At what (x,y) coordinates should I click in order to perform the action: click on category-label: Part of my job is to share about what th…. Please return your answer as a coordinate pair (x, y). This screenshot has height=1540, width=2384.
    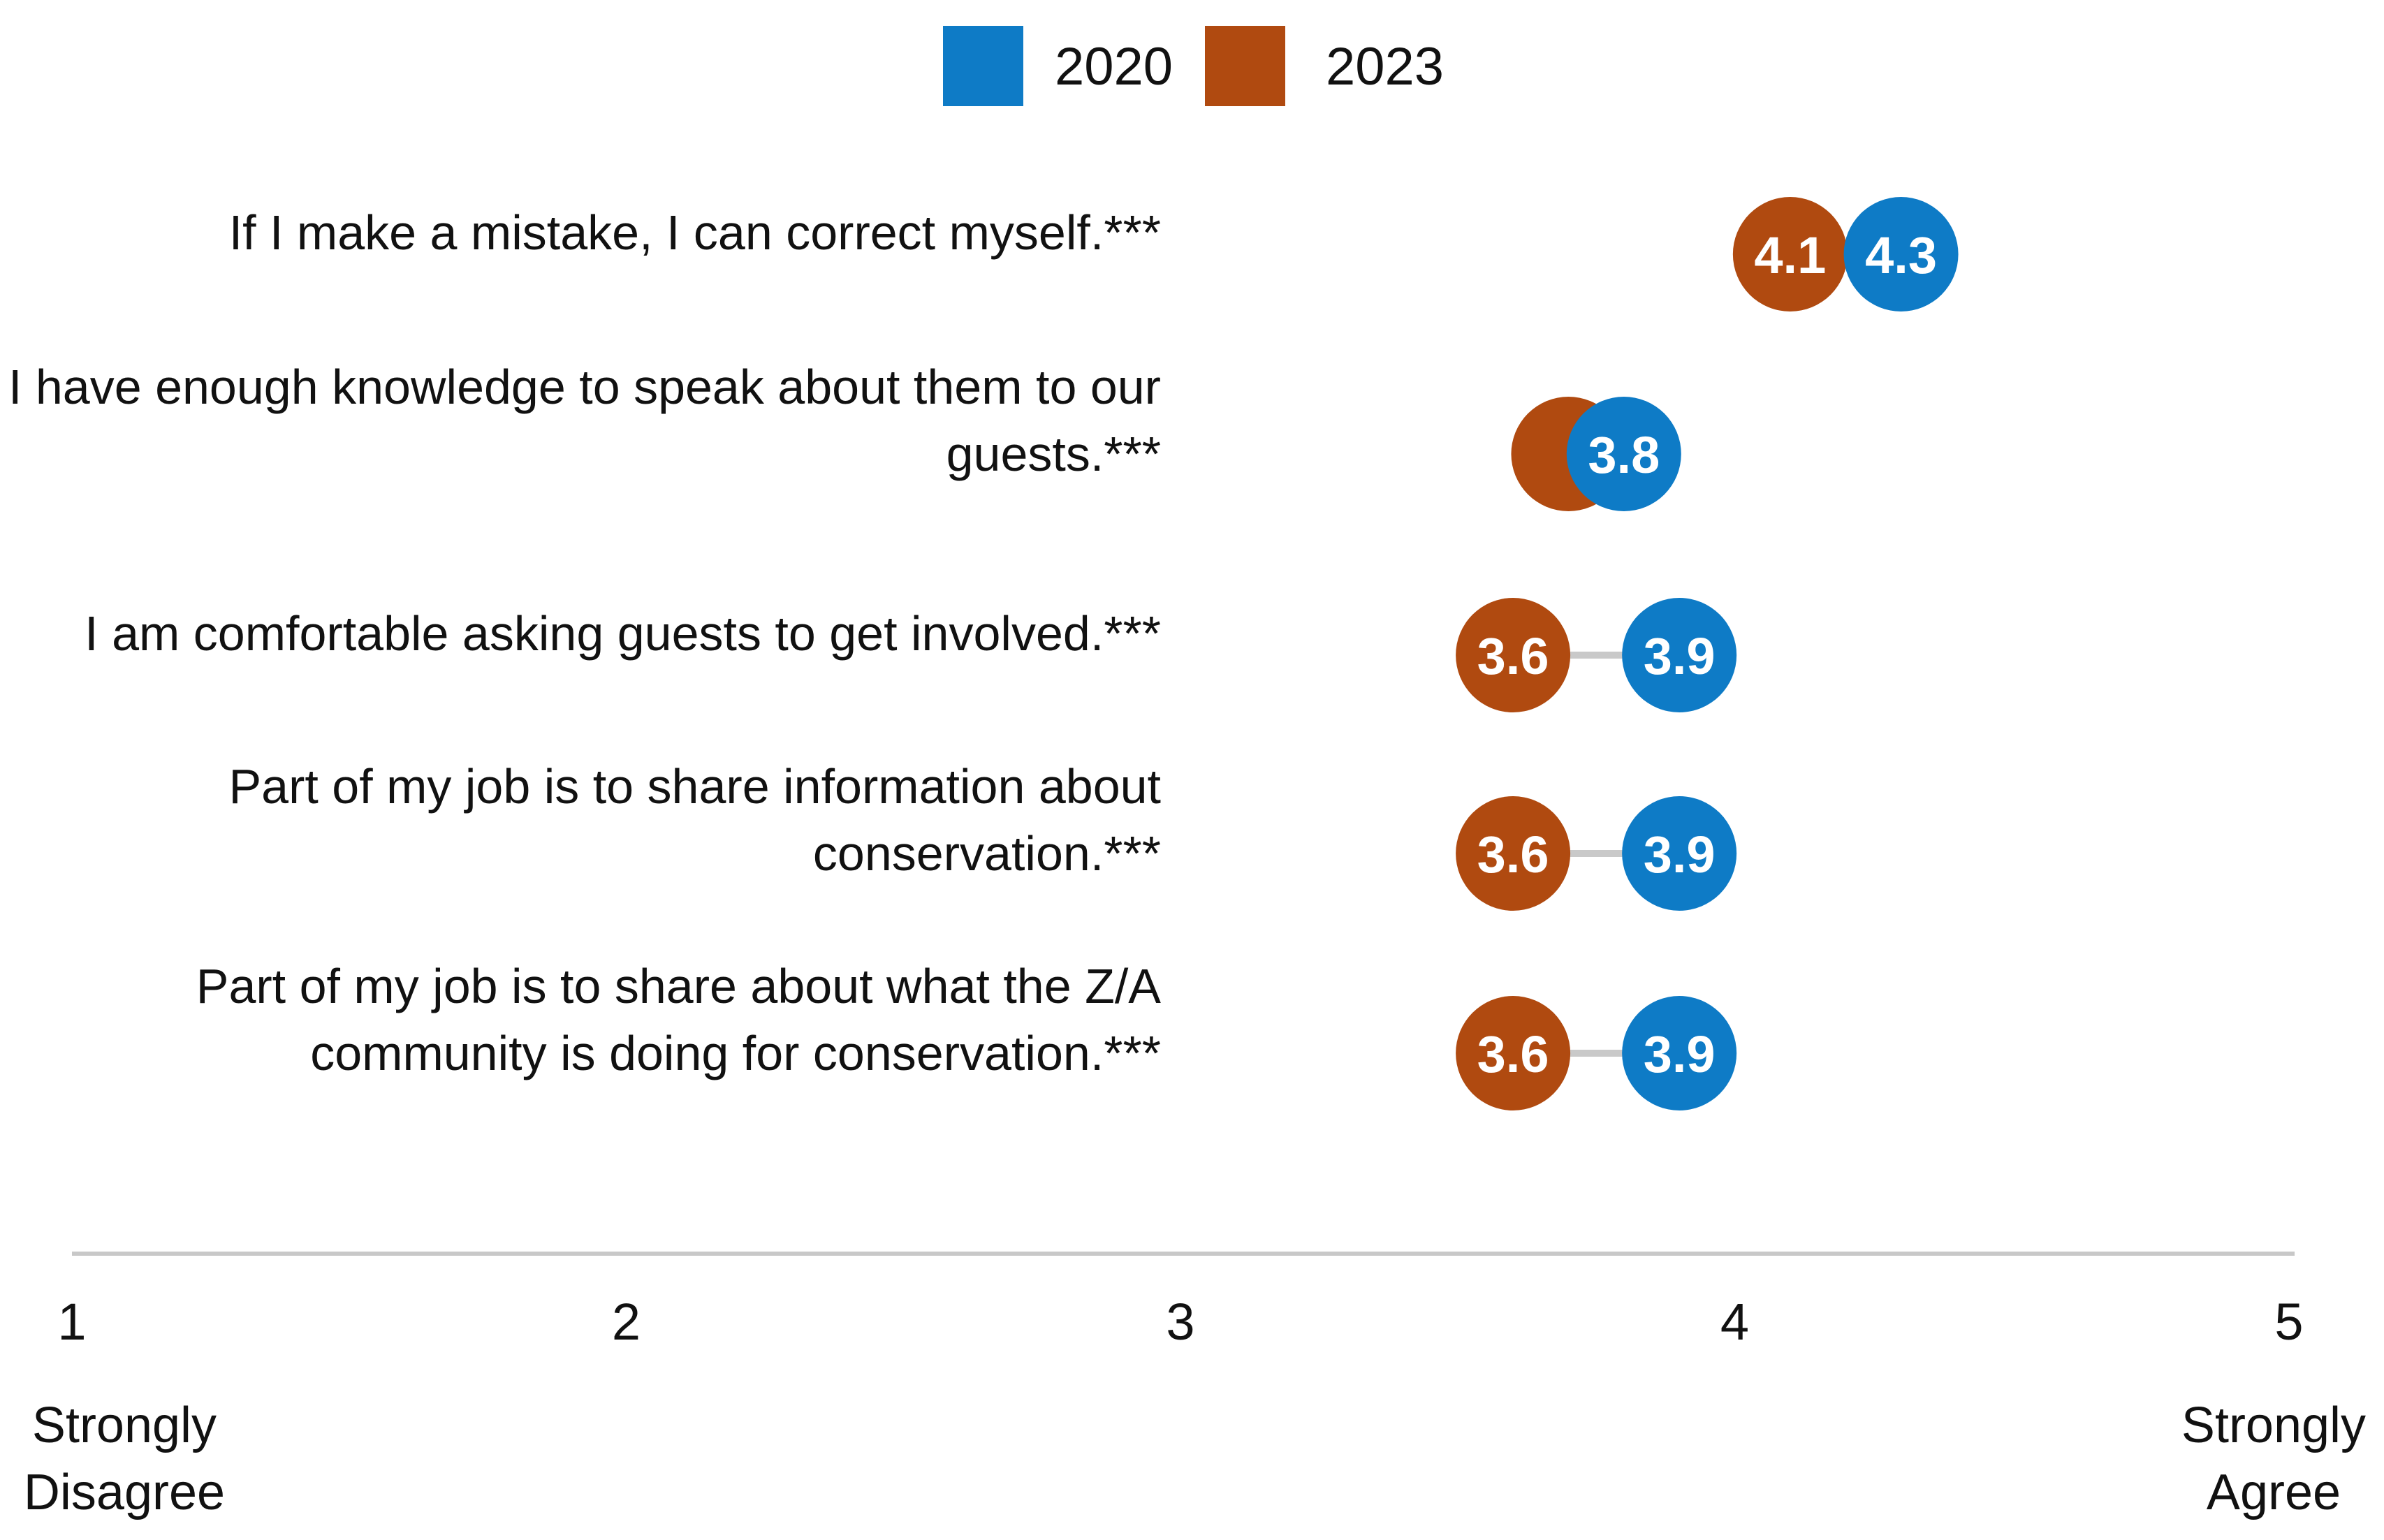
    Looking at the image, I should click on (679, 986).